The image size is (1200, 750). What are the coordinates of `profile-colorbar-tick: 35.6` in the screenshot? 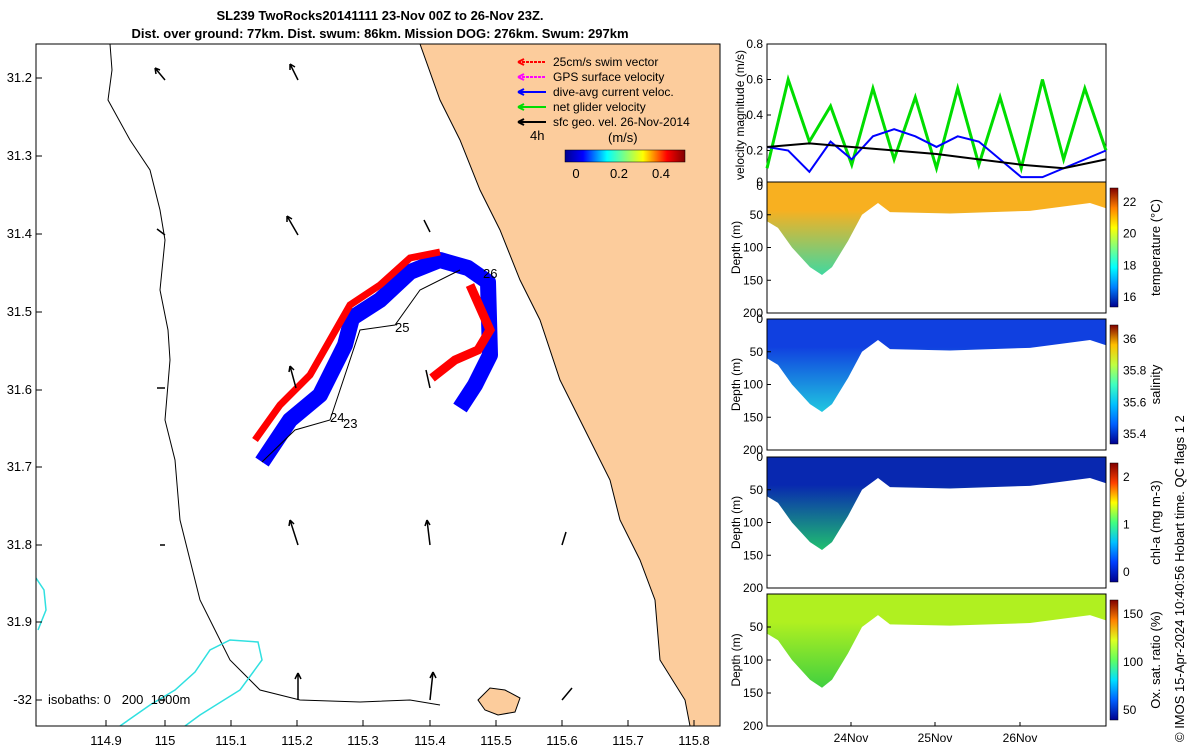 It's located at (1135, 402).